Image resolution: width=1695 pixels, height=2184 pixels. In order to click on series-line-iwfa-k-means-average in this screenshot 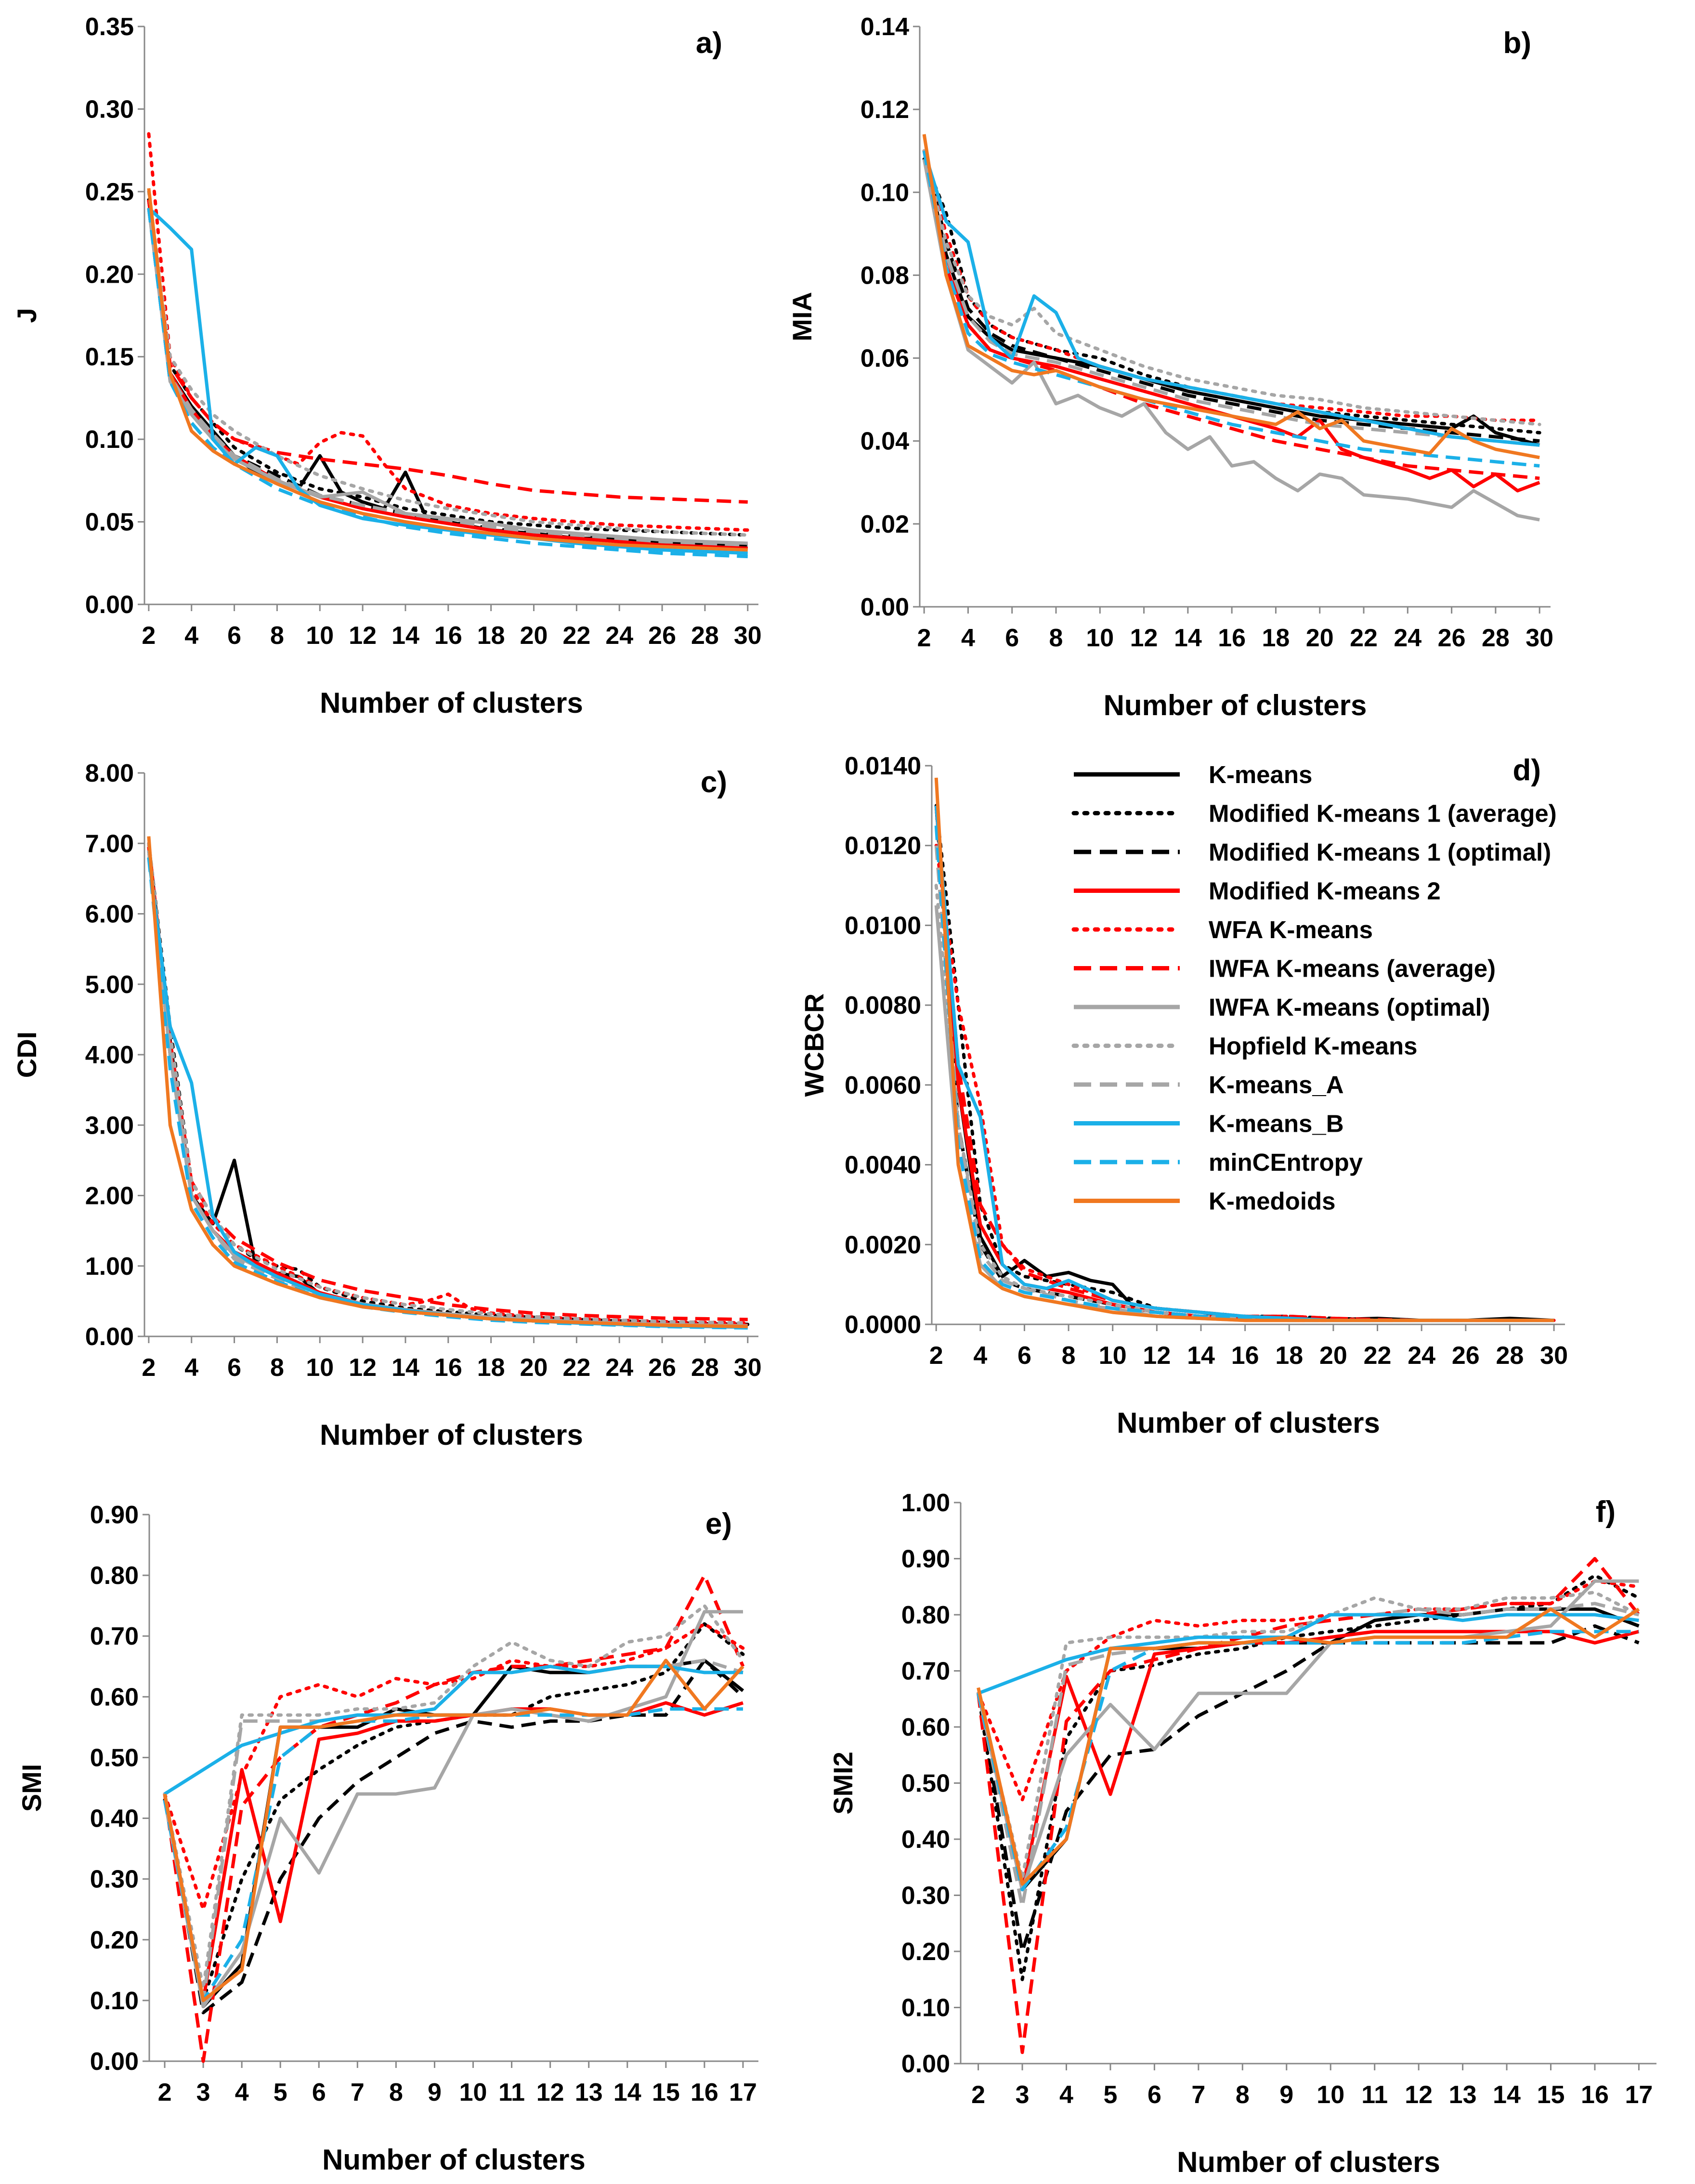, I will do `click(1231, 315)`.